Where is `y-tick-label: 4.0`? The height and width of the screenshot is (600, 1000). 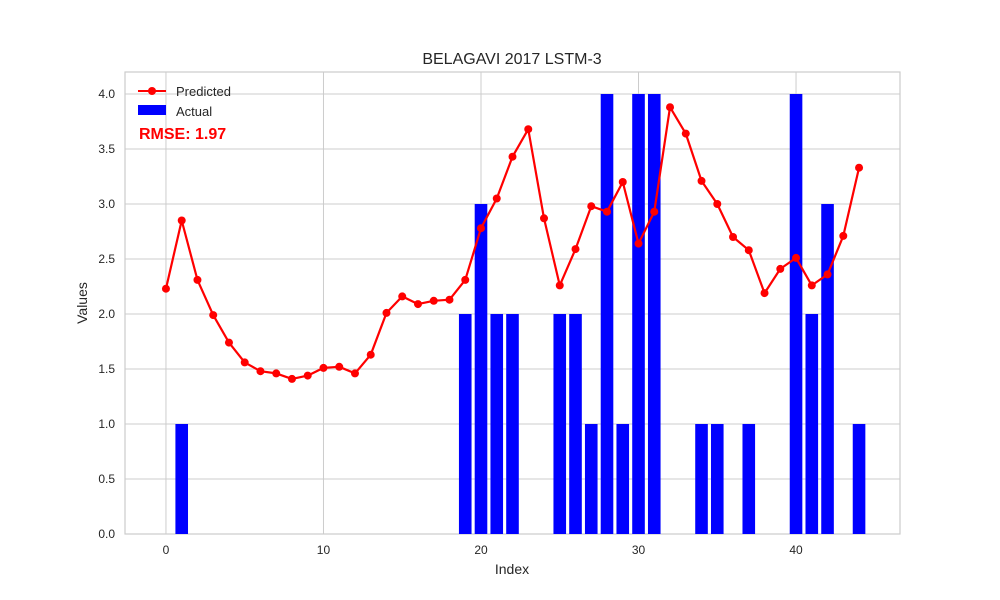 y-tick-label: 4.0 is located at coordinates (106, 94).